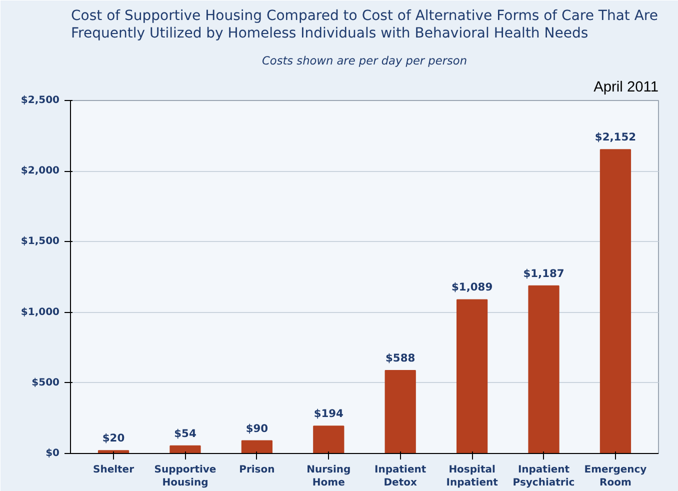 The width and height of the screenshot is (678, 491). What do you see at coordinates (53, 453) in the screenshot?
I see `y-tick-label: $0` at bounding box center [53, 453].